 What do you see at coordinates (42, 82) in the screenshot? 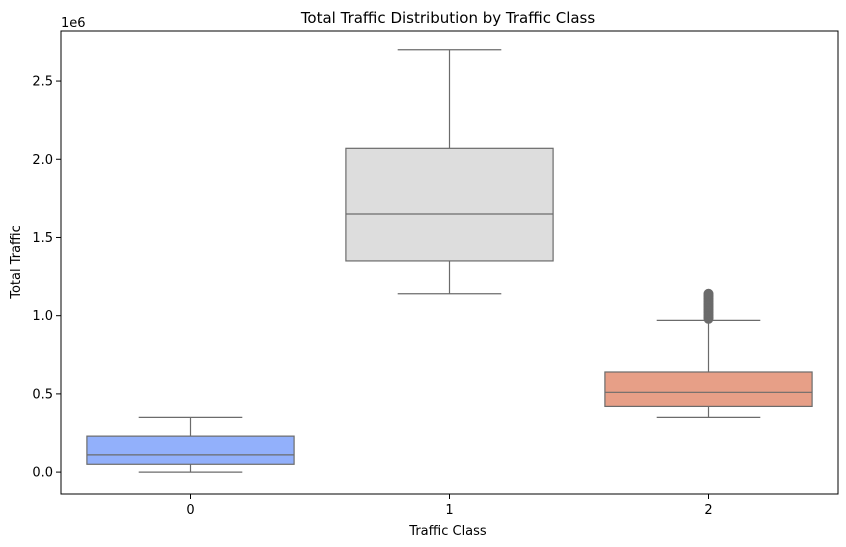
I see `y-tick-label: 2.5` at bounding box center [42, 82].